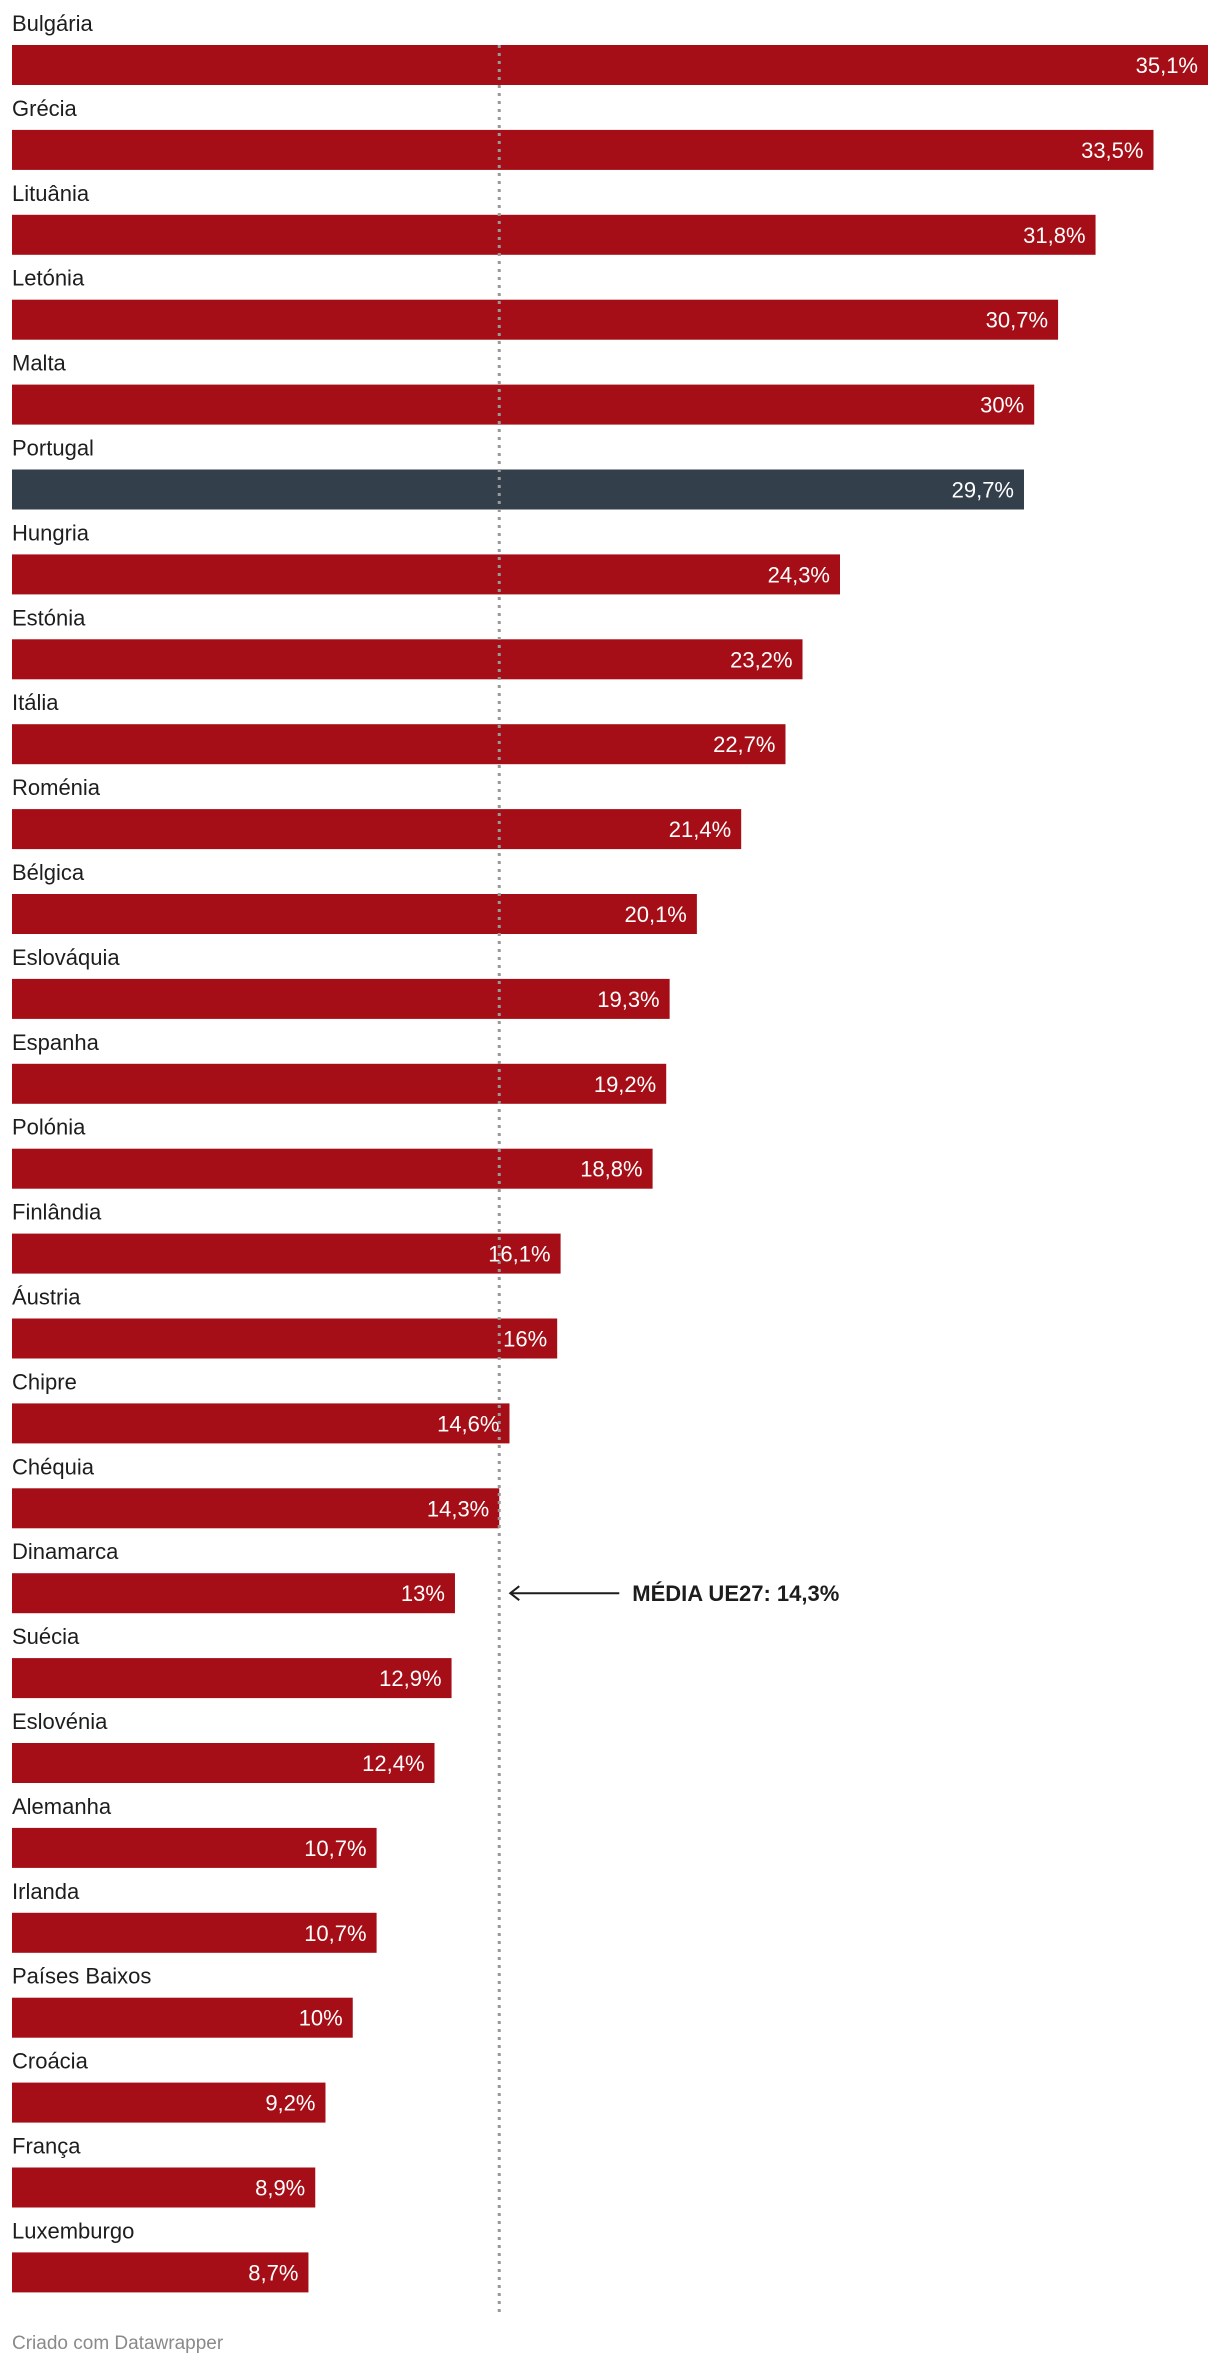  Describe the element at coordinates (49, 617) in the screenshot. I see `category-label: Estónia` at that location.